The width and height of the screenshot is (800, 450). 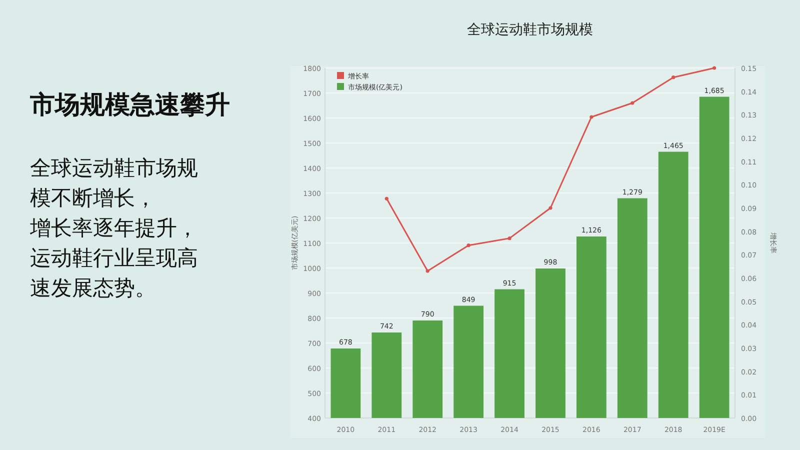 I want to click on text: 全球运动鞋市场规, so click(x=114, y=168).